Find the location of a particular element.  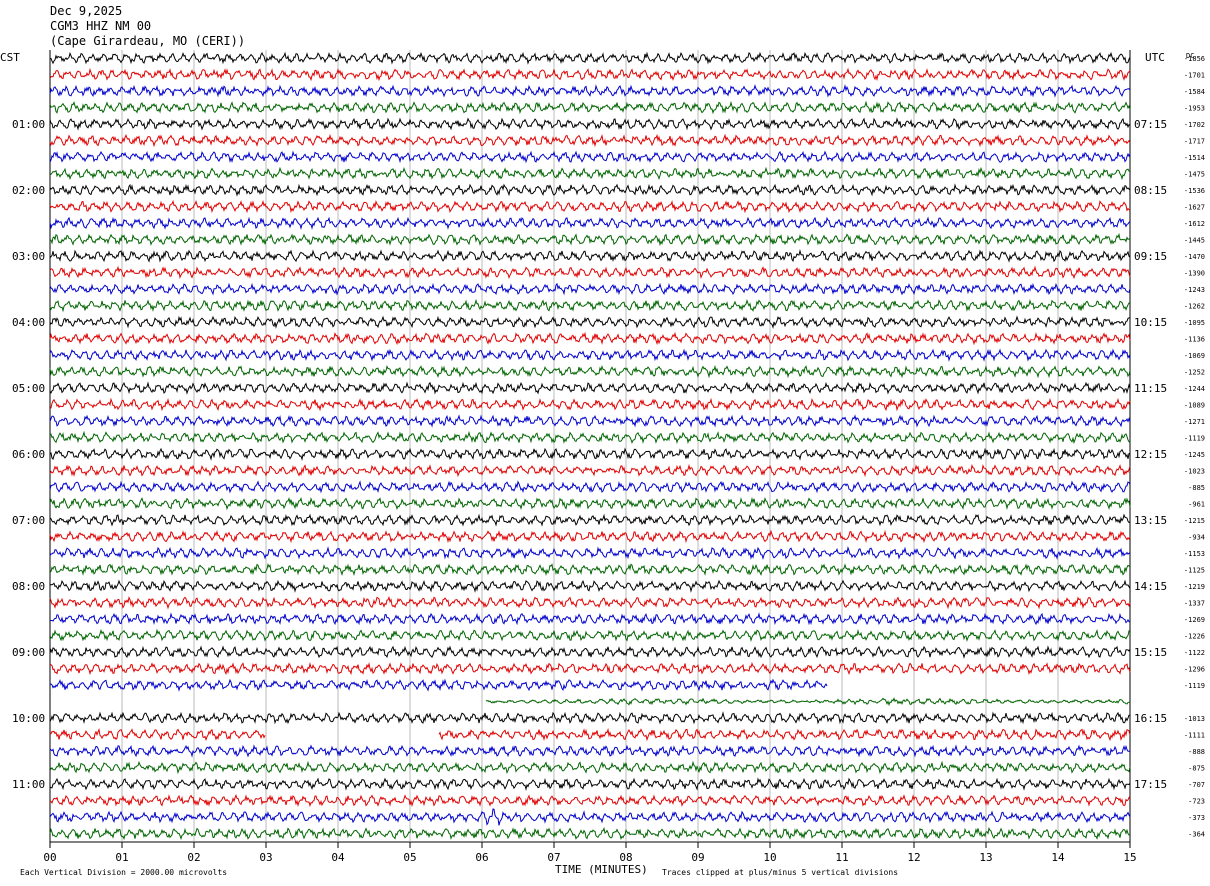

dc-offset-label: -1153 is located at coordinates (1194, 554).